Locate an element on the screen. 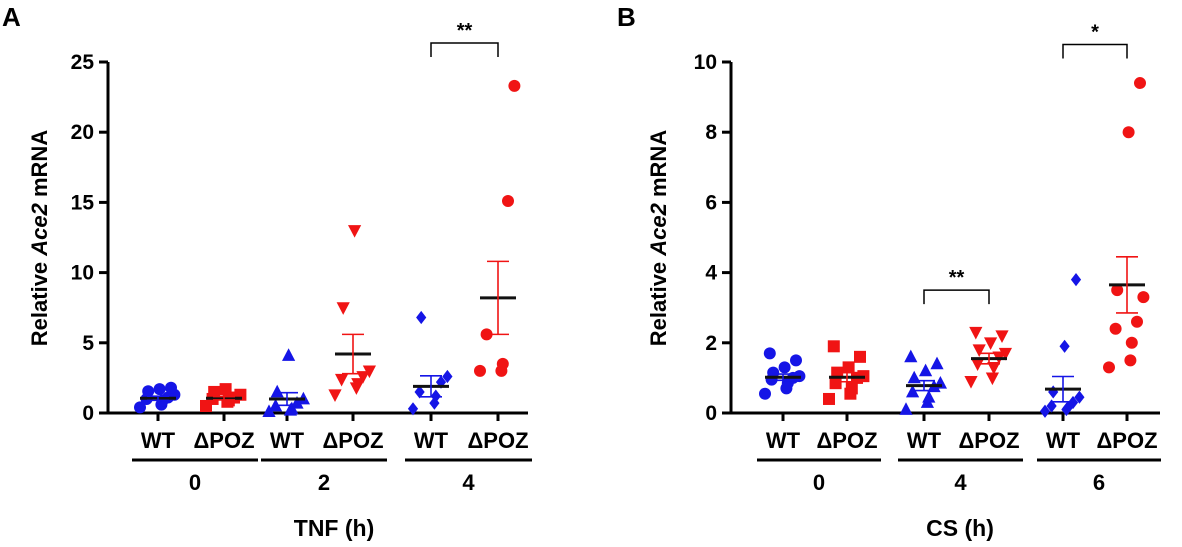  significance-label: * is located at coordinates (1095, 32).